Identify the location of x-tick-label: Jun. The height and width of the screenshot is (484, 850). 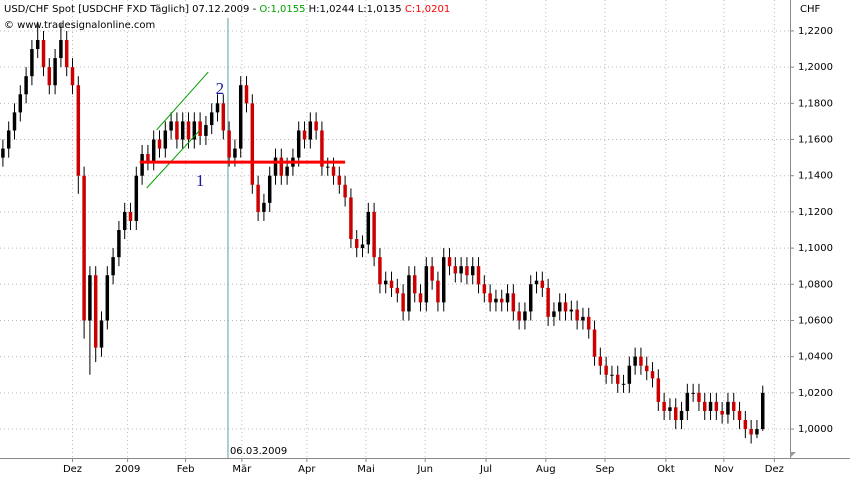
(424, 469).